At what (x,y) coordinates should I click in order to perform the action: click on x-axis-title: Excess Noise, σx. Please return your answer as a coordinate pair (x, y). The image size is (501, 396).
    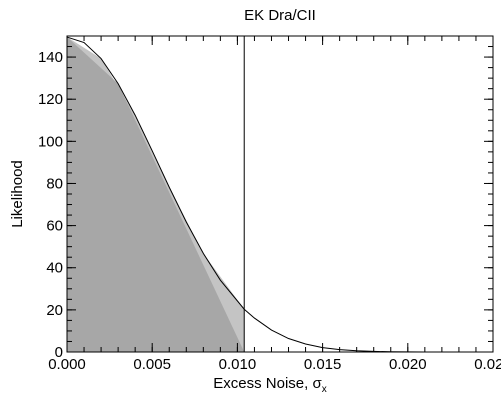
    Looking at the image, I should click on (269, 385).